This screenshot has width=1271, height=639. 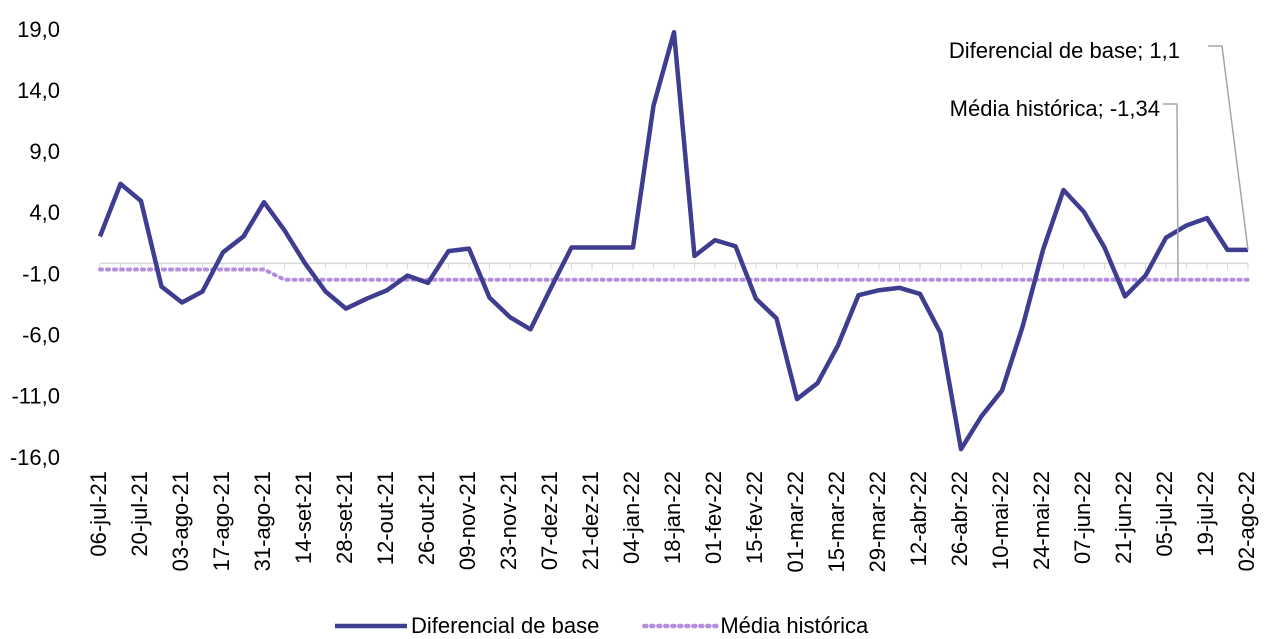 What do you see at coordinates (549, 520) in the screenshot?
I see `x-tick-label: 07-dez-21` at bounding box center [549, 520].